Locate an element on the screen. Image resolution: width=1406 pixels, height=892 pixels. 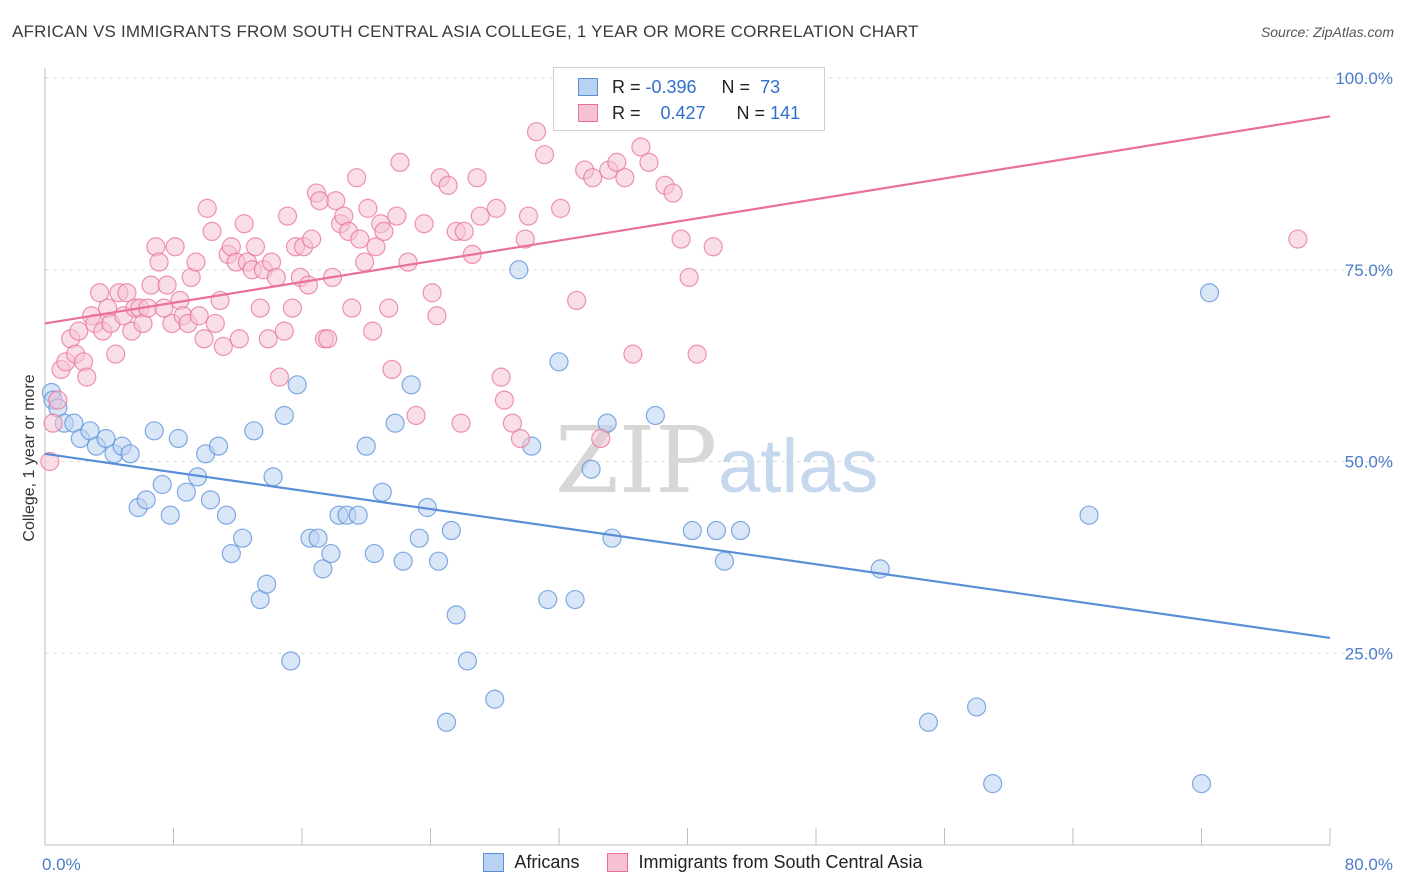
watermark: ZIP atlas is located at coordinates (717, 460).